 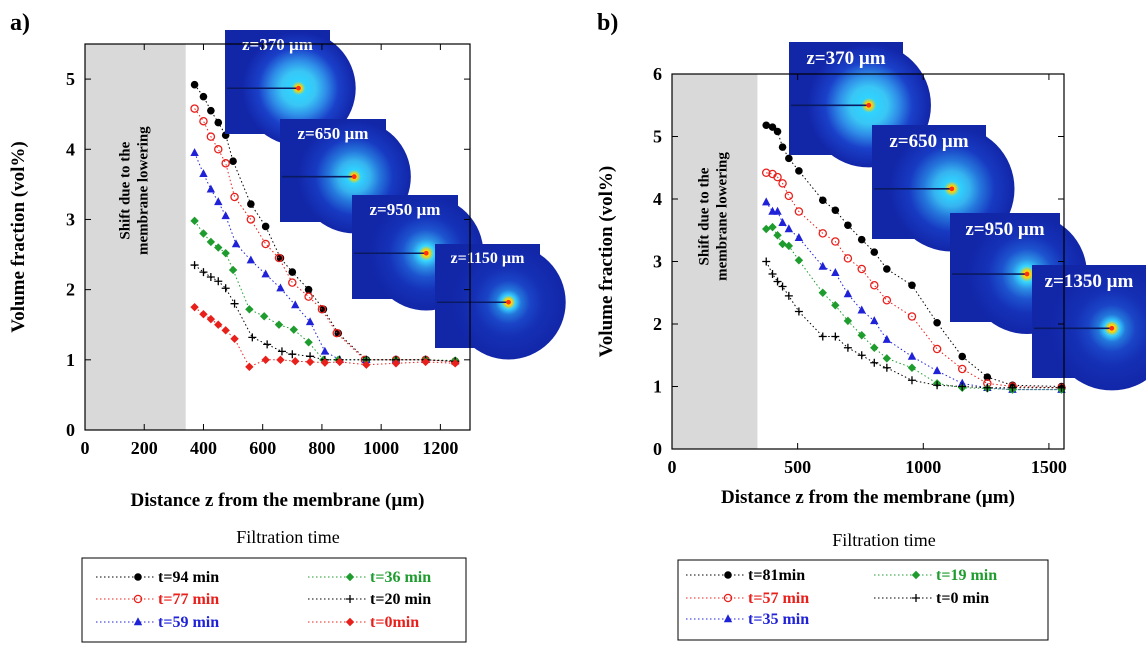 I want to click on shaded-region-label-line2: membrane lowering, so click(x=723, y=216).